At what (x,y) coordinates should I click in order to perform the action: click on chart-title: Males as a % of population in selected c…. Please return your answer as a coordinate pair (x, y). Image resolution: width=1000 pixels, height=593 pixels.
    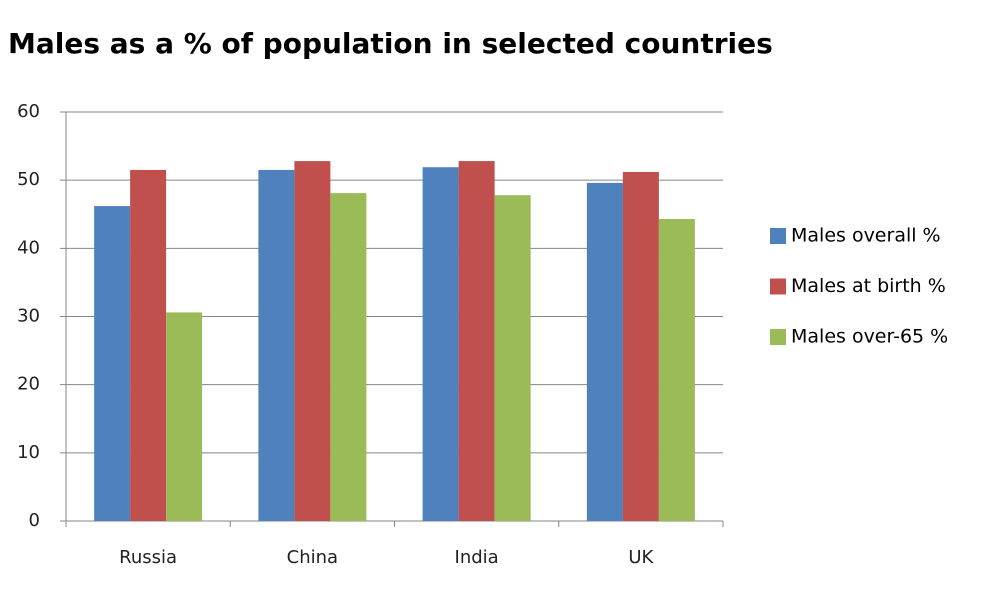
    Looking at the image, I should click on (390, 43).